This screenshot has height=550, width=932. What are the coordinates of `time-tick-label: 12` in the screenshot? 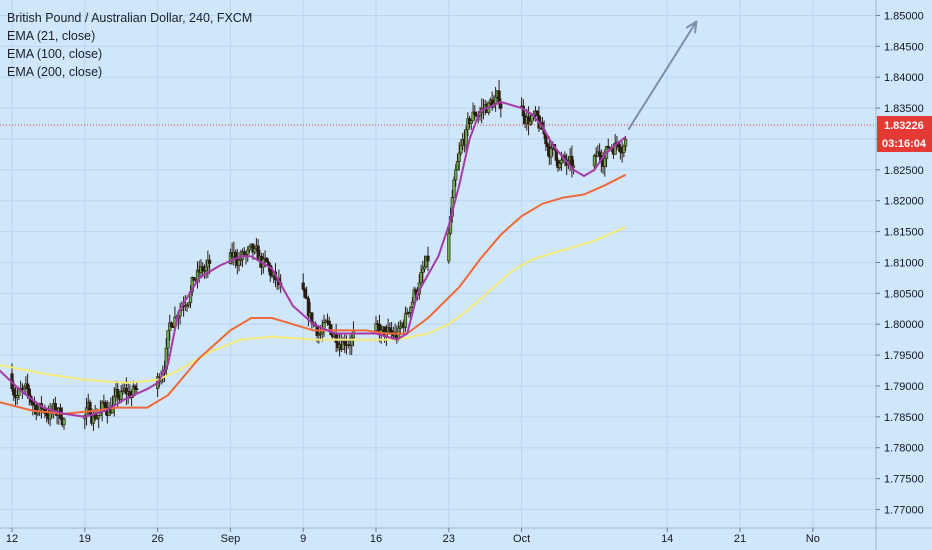 It's located at (12, 539).